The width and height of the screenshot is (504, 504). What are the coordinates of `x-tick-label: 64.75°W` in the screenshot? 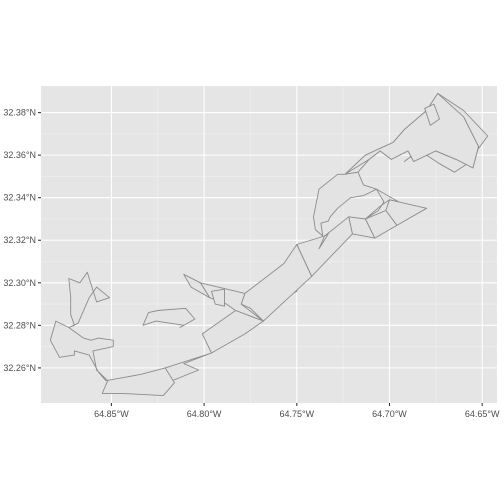 It's located at (296, 414).